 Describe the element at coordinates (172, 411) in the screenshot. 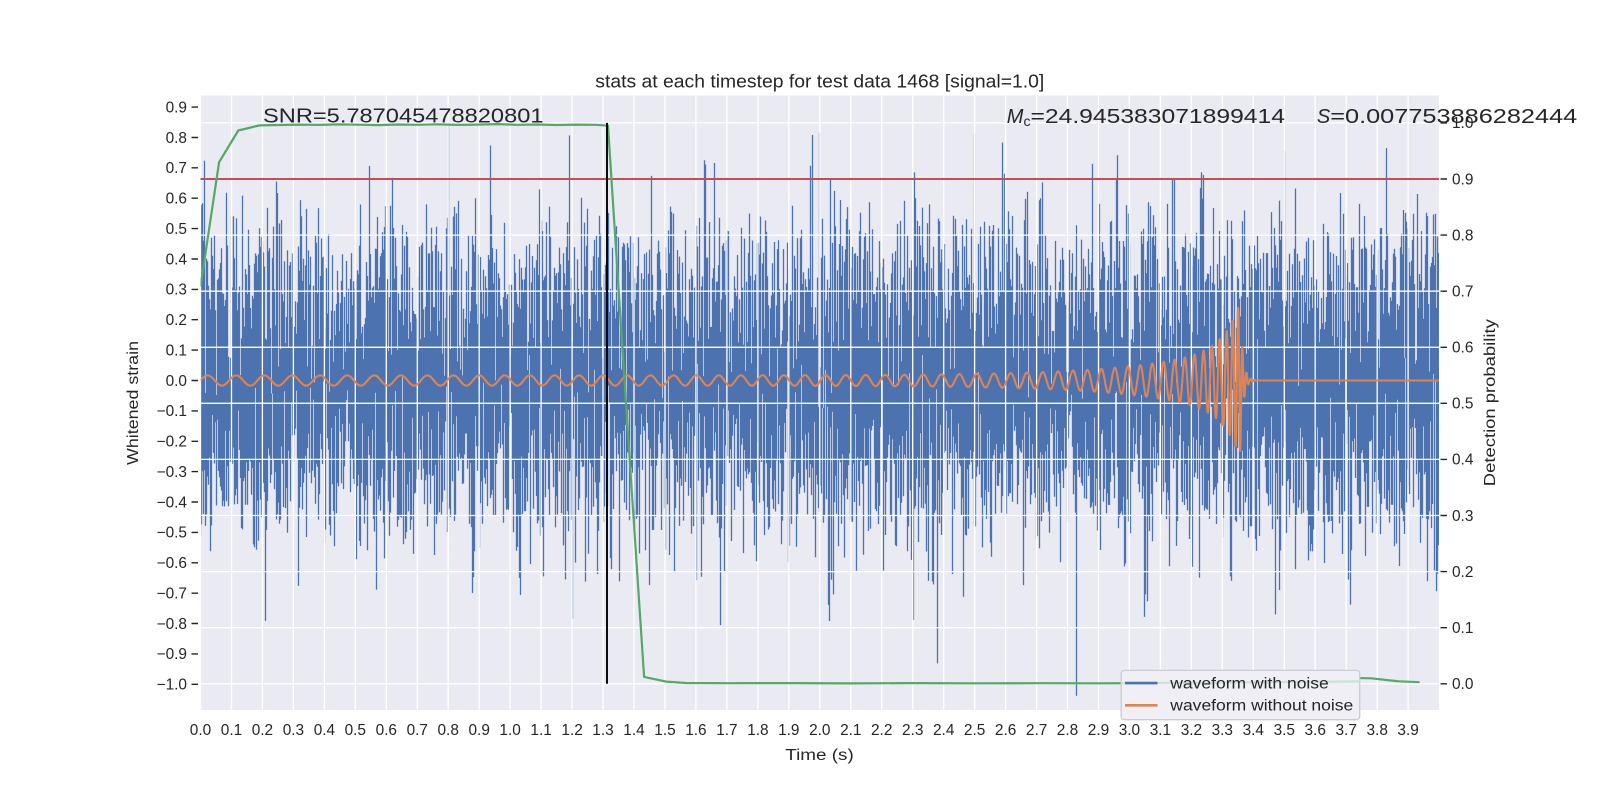

I see `svg-text: −0.1` at that location.